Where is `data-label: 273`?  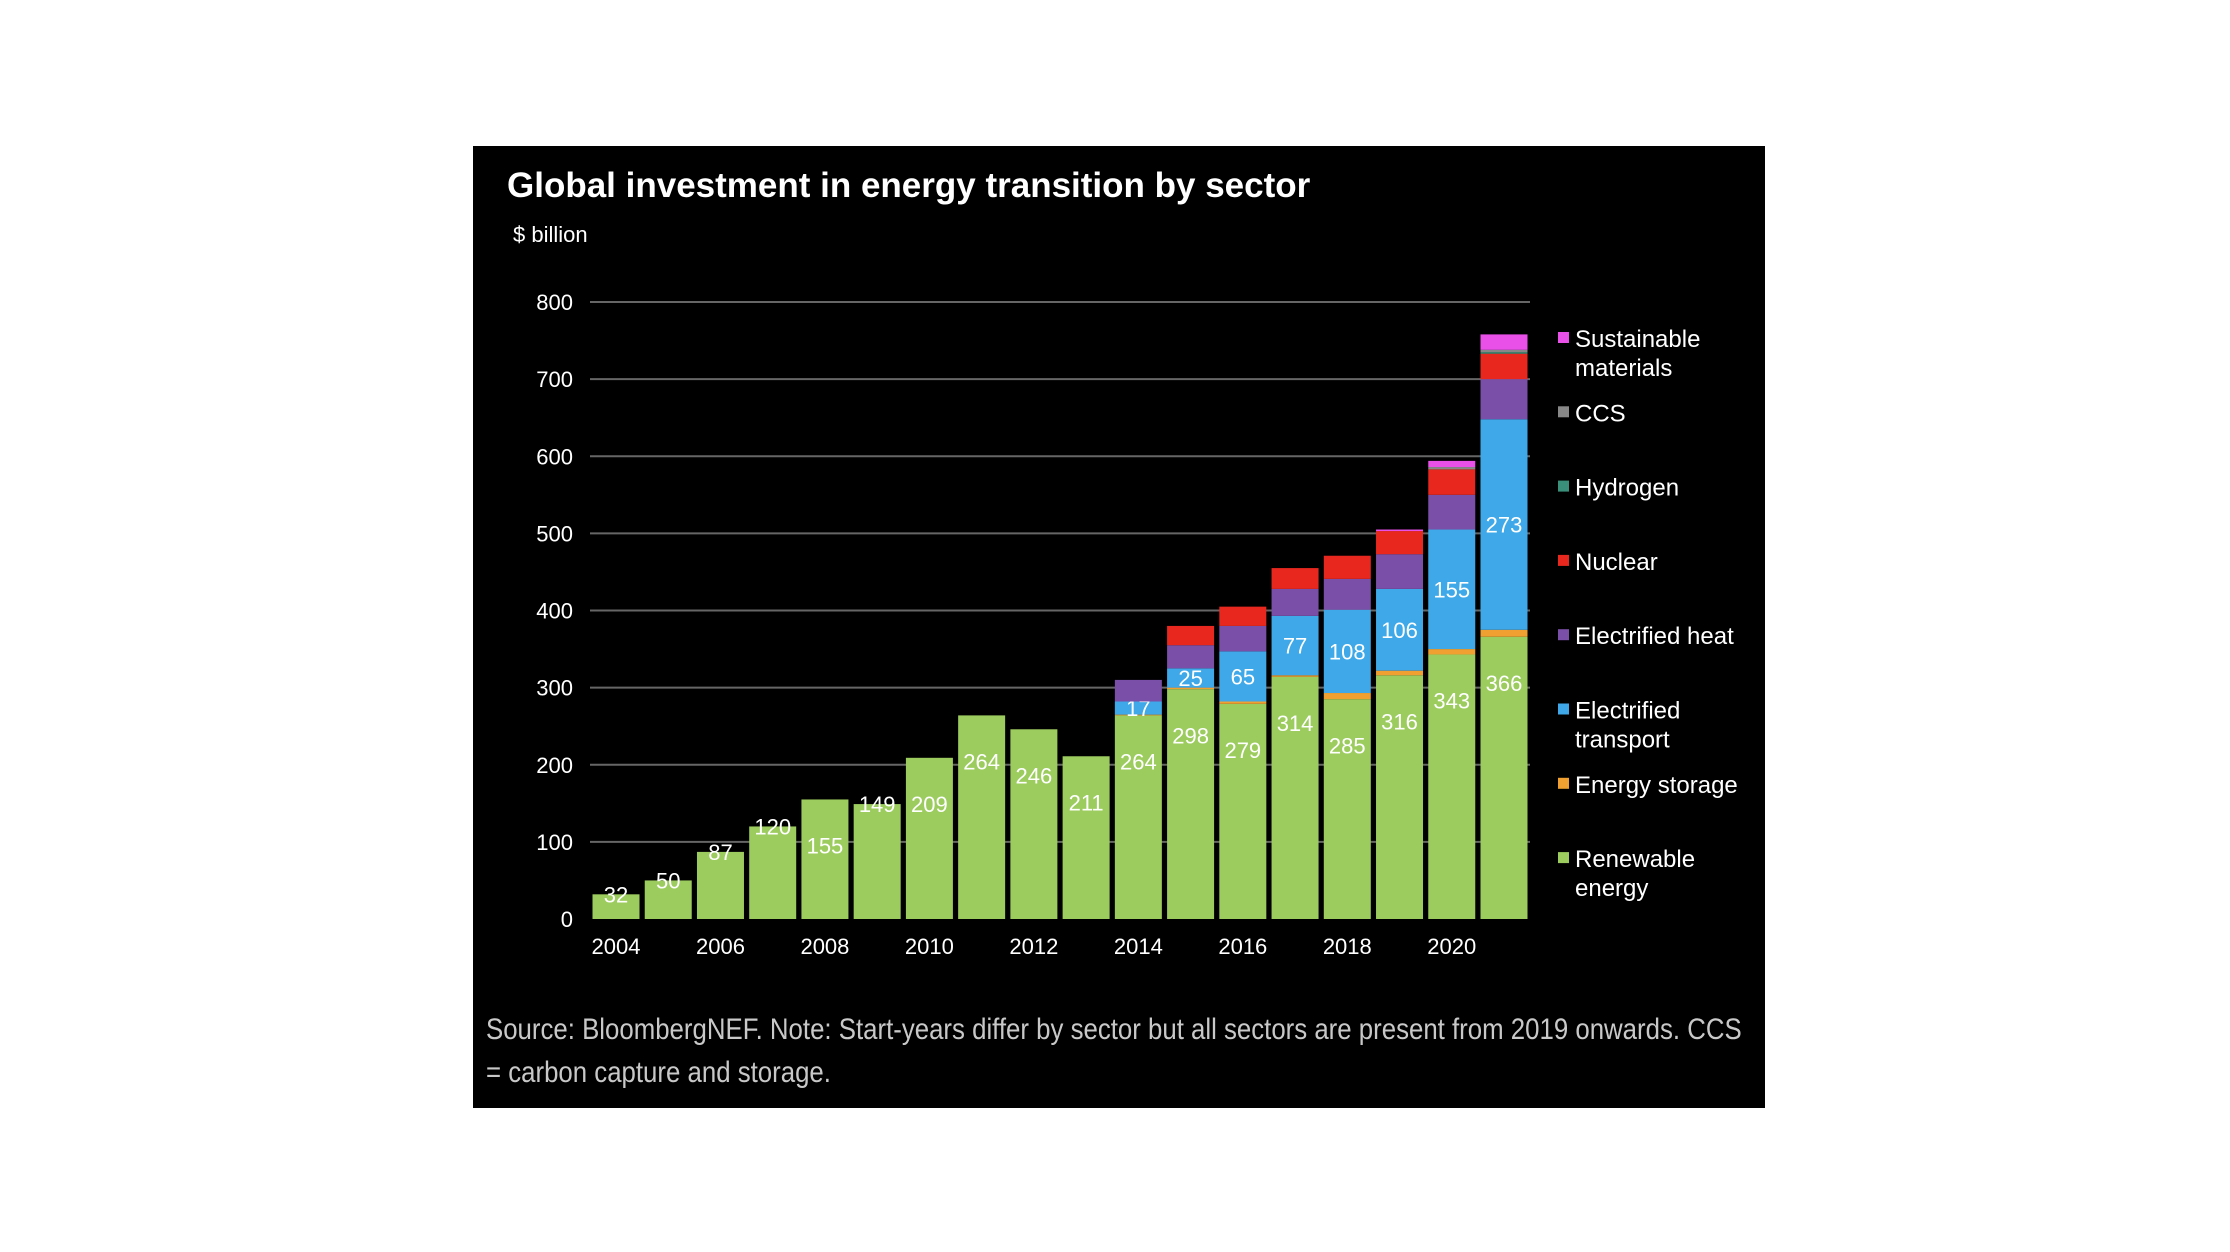
data-label: 273 is located at coordinates (1504, 525).